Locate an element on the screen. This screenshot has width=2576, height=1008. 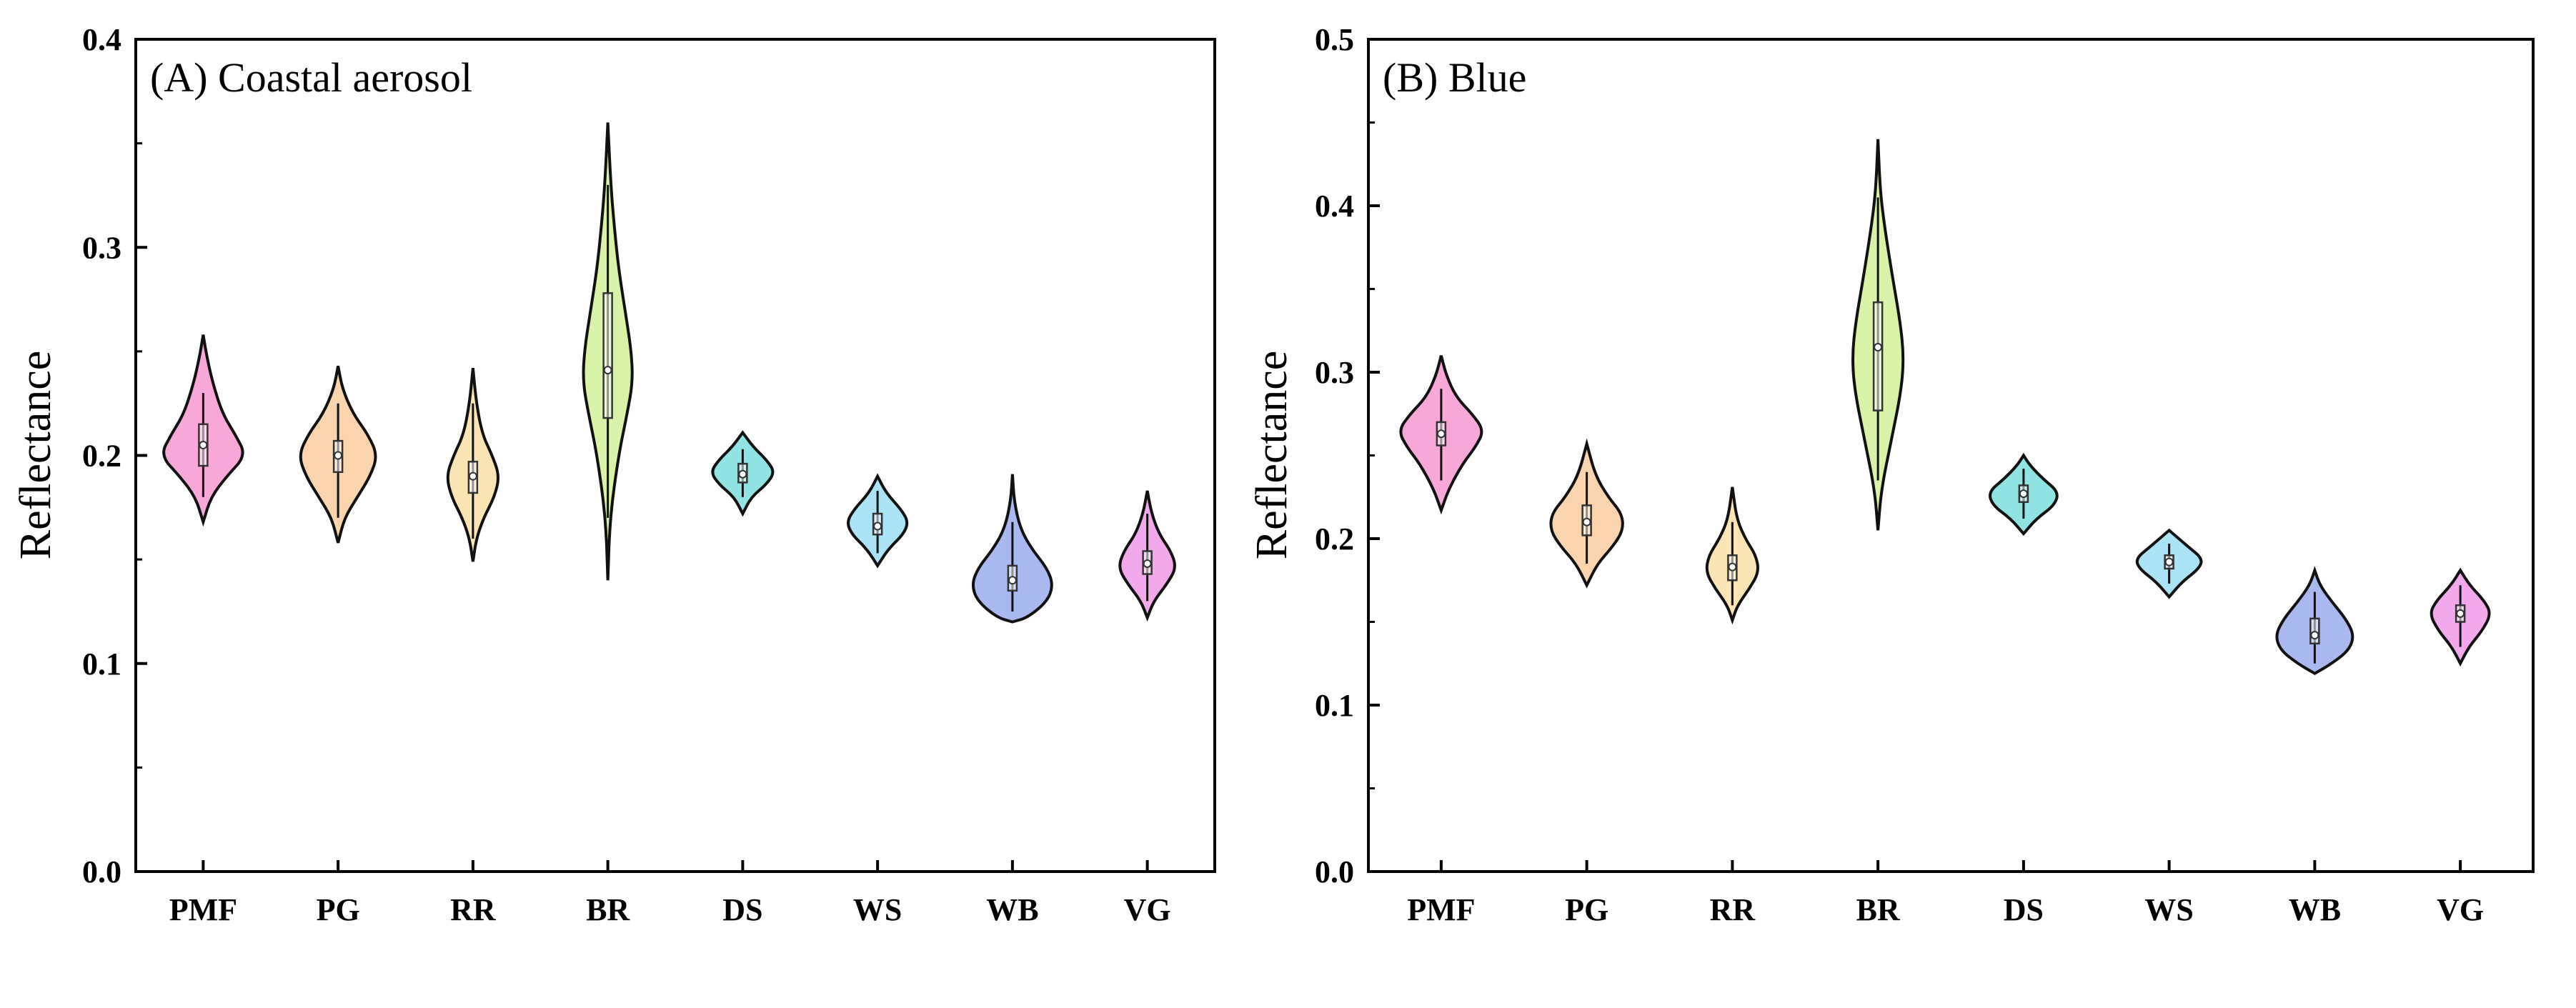
panel-title: (B) Blue is located at coordinates (1454, 77).